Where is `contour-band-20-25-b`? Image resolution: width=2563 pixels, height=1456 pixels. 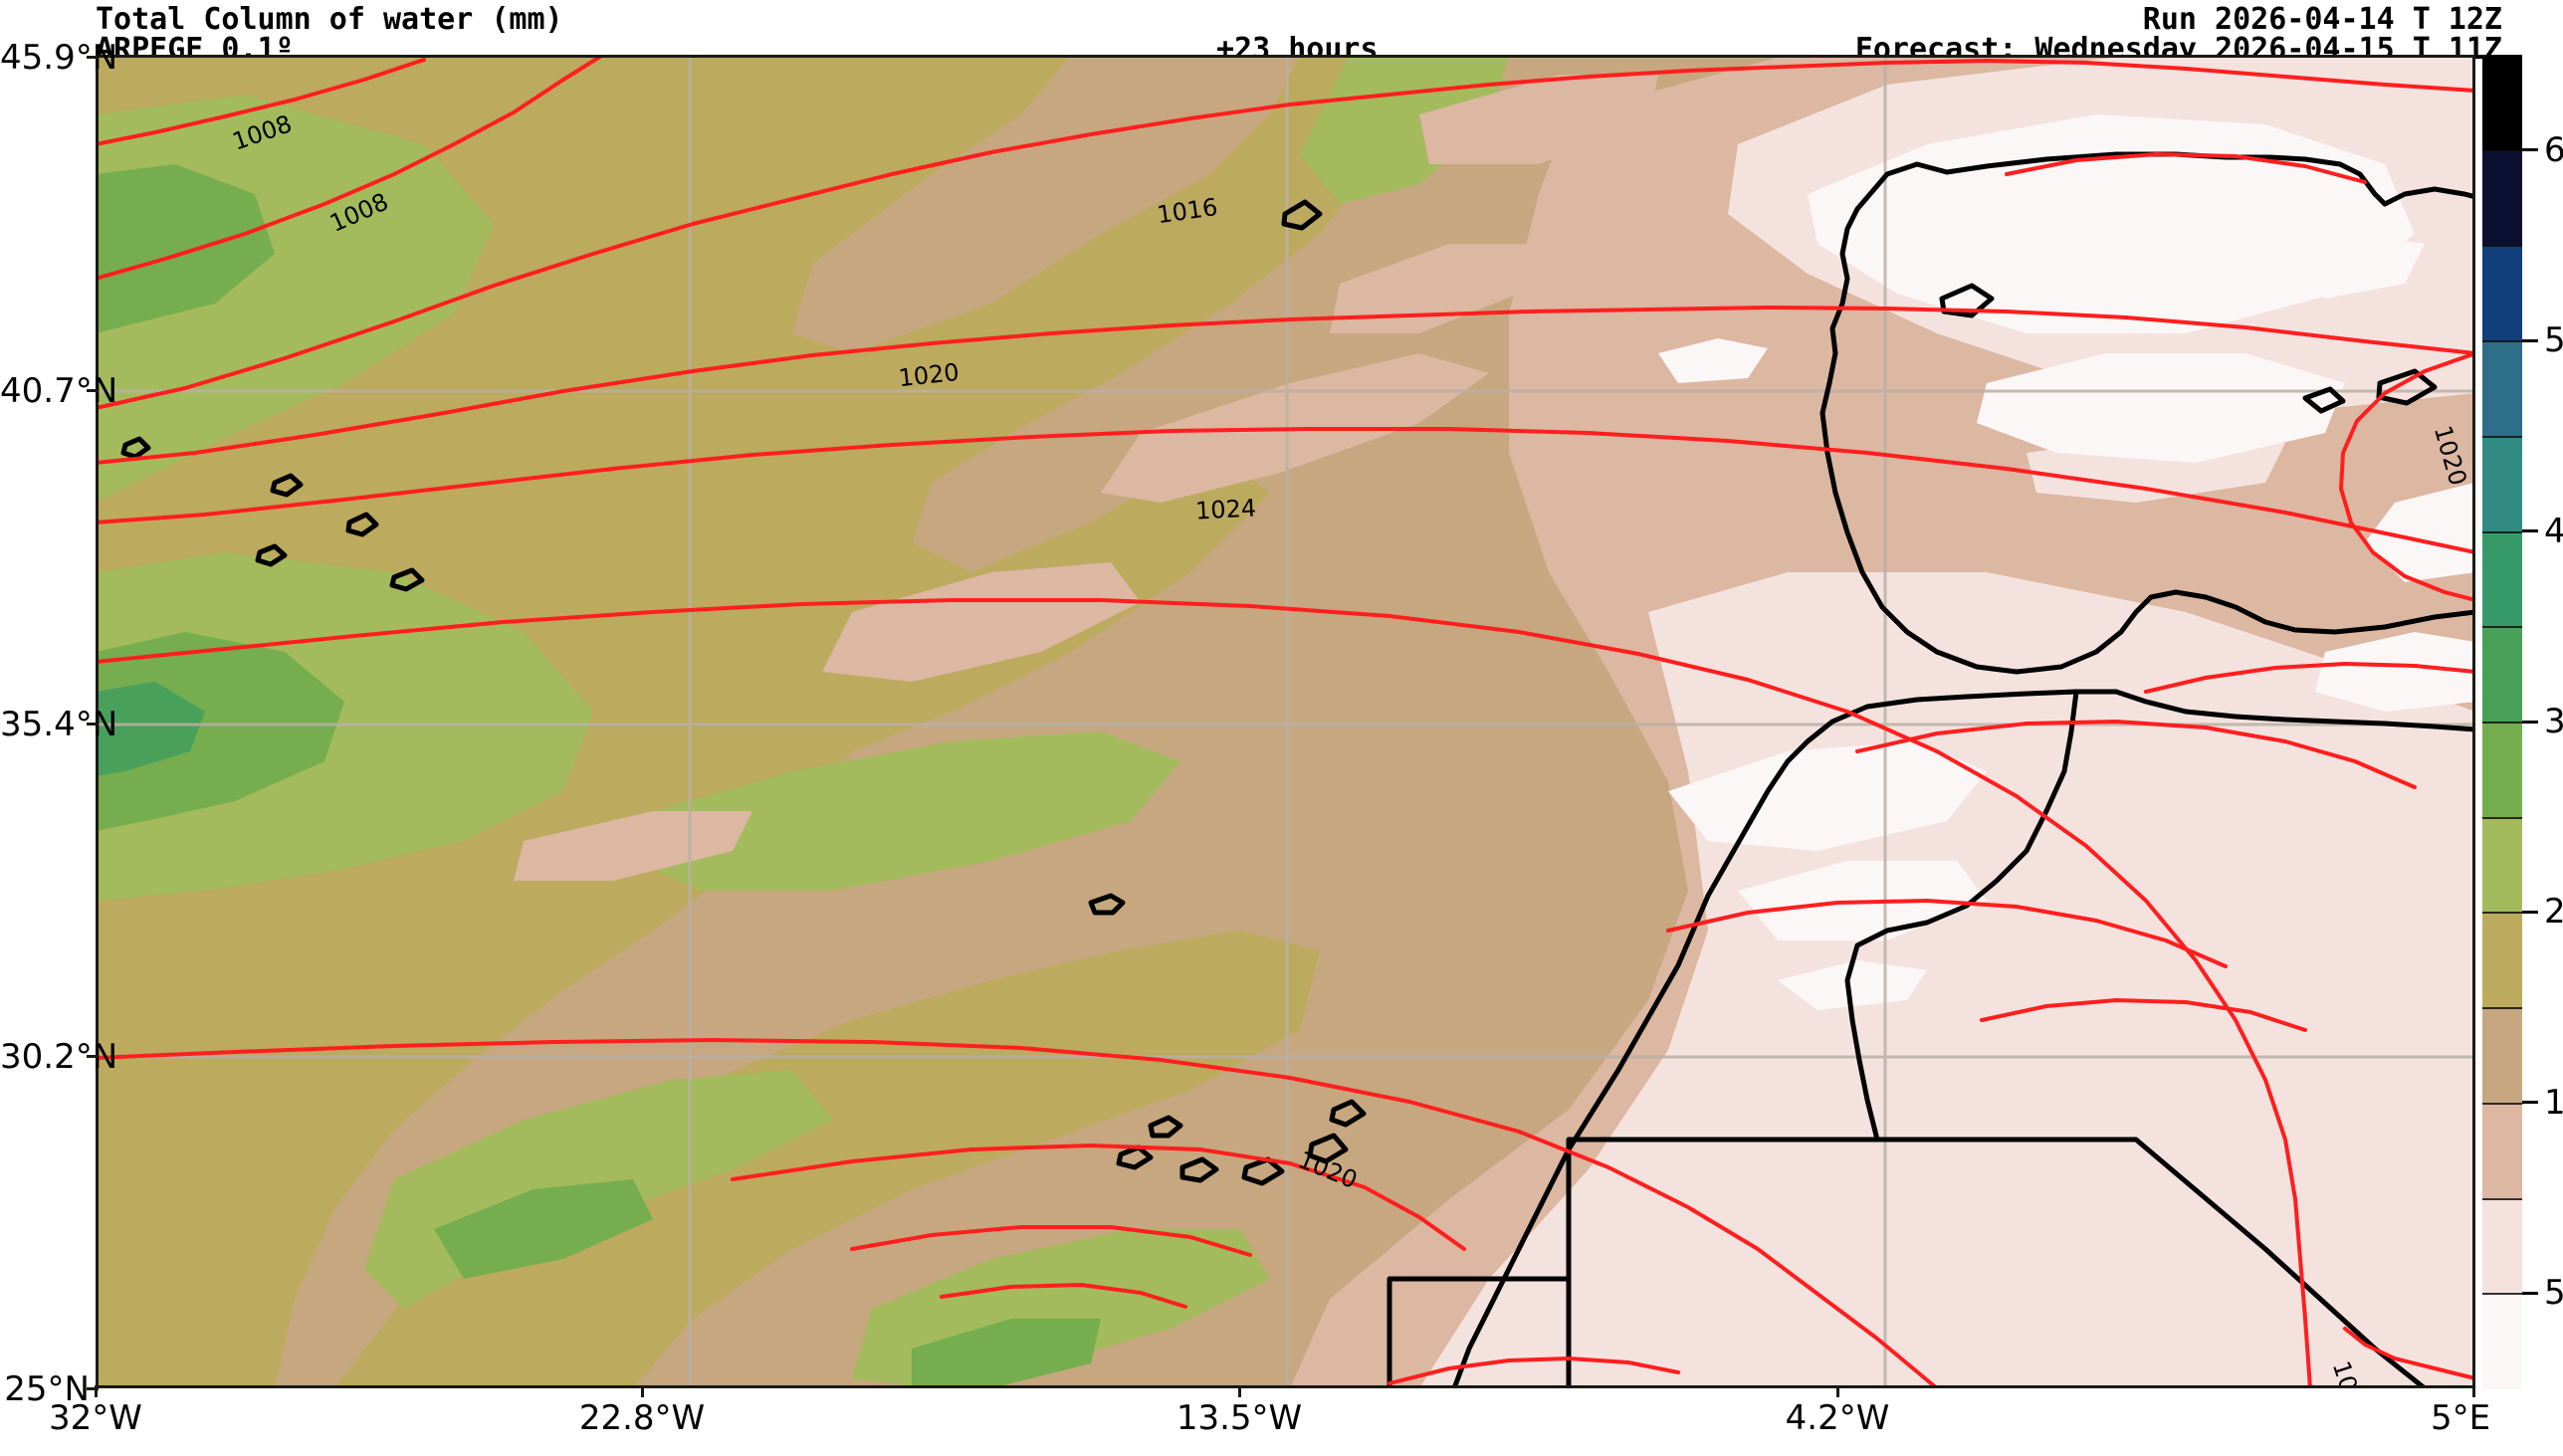 contour-band-20-25-b is located at coordinates (827, 1159).